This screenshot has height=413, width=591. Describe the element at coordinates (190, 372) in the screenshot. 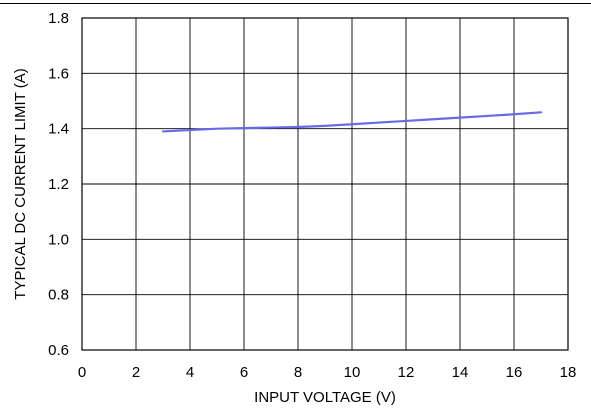

I see `x-tick-label: 4` at that location.